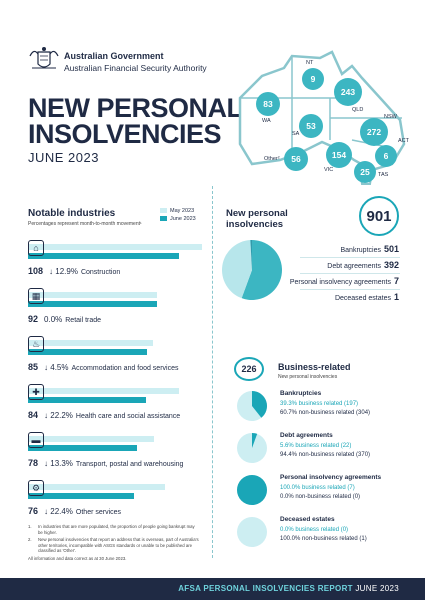 This screenshot has width=425, height=600. Describe the element at coordinates (265, 588) in the screenshot. I see `footer-report-name: AFSA PERSONAL INSOLVENCIES REPORT` at that location.